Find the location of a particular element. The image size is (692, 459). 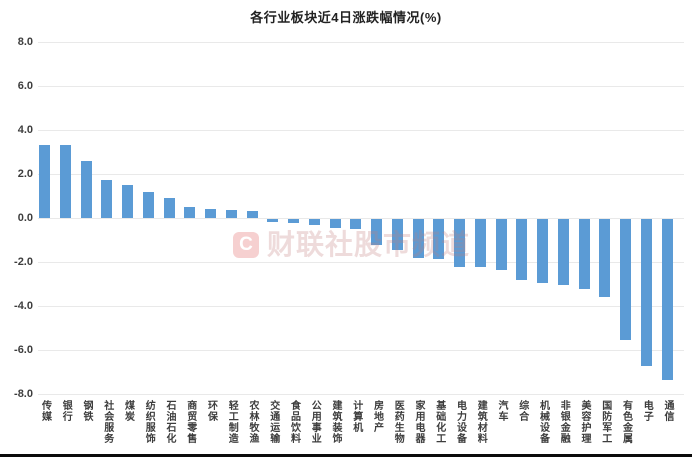

x-axis-label: 机械设备 is located at coordinates (543, 422).